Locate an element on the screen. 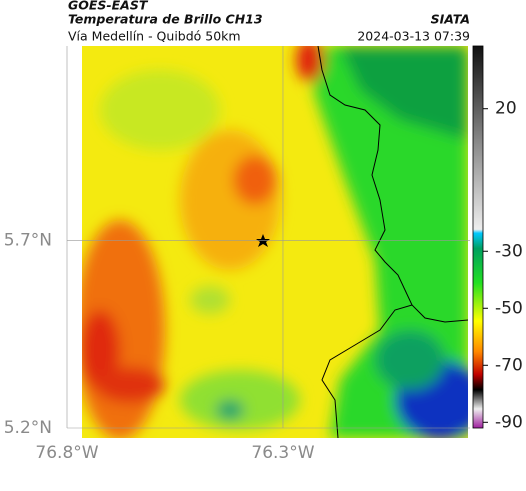  colorbar-tick-label: 20 is located at coordinates (506, 109).